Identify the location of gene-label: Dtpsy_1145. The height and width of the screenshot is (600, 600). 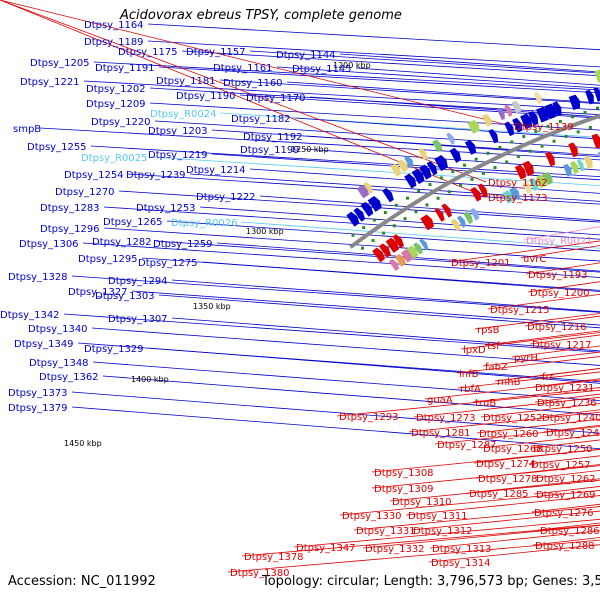
(322, 69).